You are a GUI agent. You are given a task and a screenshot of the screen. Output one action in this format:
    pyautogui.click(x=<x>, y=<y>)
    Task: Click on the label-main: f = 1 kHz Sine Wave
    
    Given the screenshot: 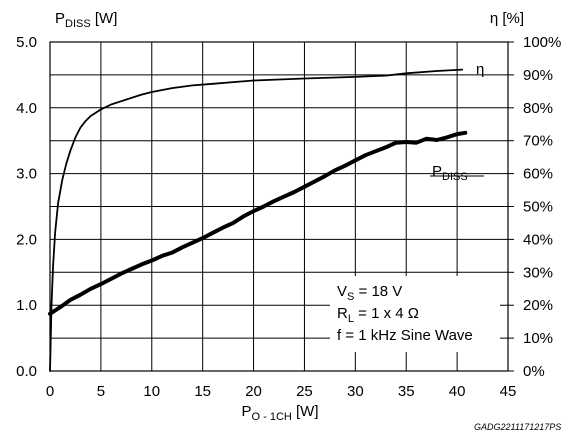 What is the action you would take?
    pyautogui.click(x=405, y=335)
    